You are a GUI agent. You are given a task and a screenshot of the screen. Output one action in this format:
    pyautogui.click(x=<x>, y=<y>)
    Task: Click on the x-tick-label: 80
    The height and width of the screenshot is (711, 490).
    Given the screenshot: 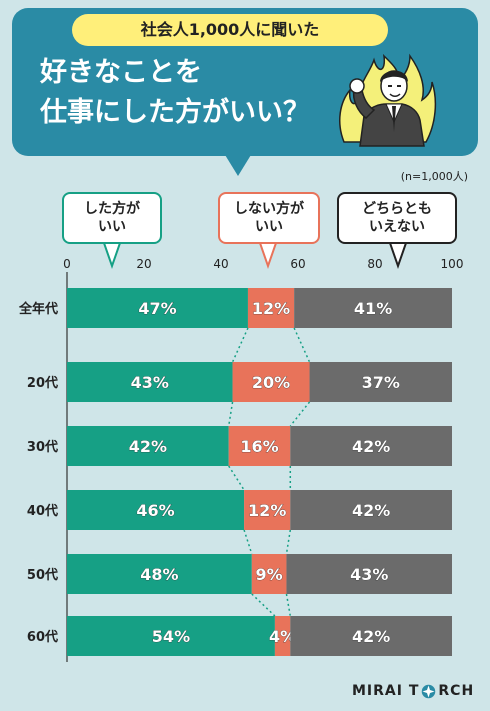 What is the action you would take?
    pyautogui.click(x=374, y=264)
    